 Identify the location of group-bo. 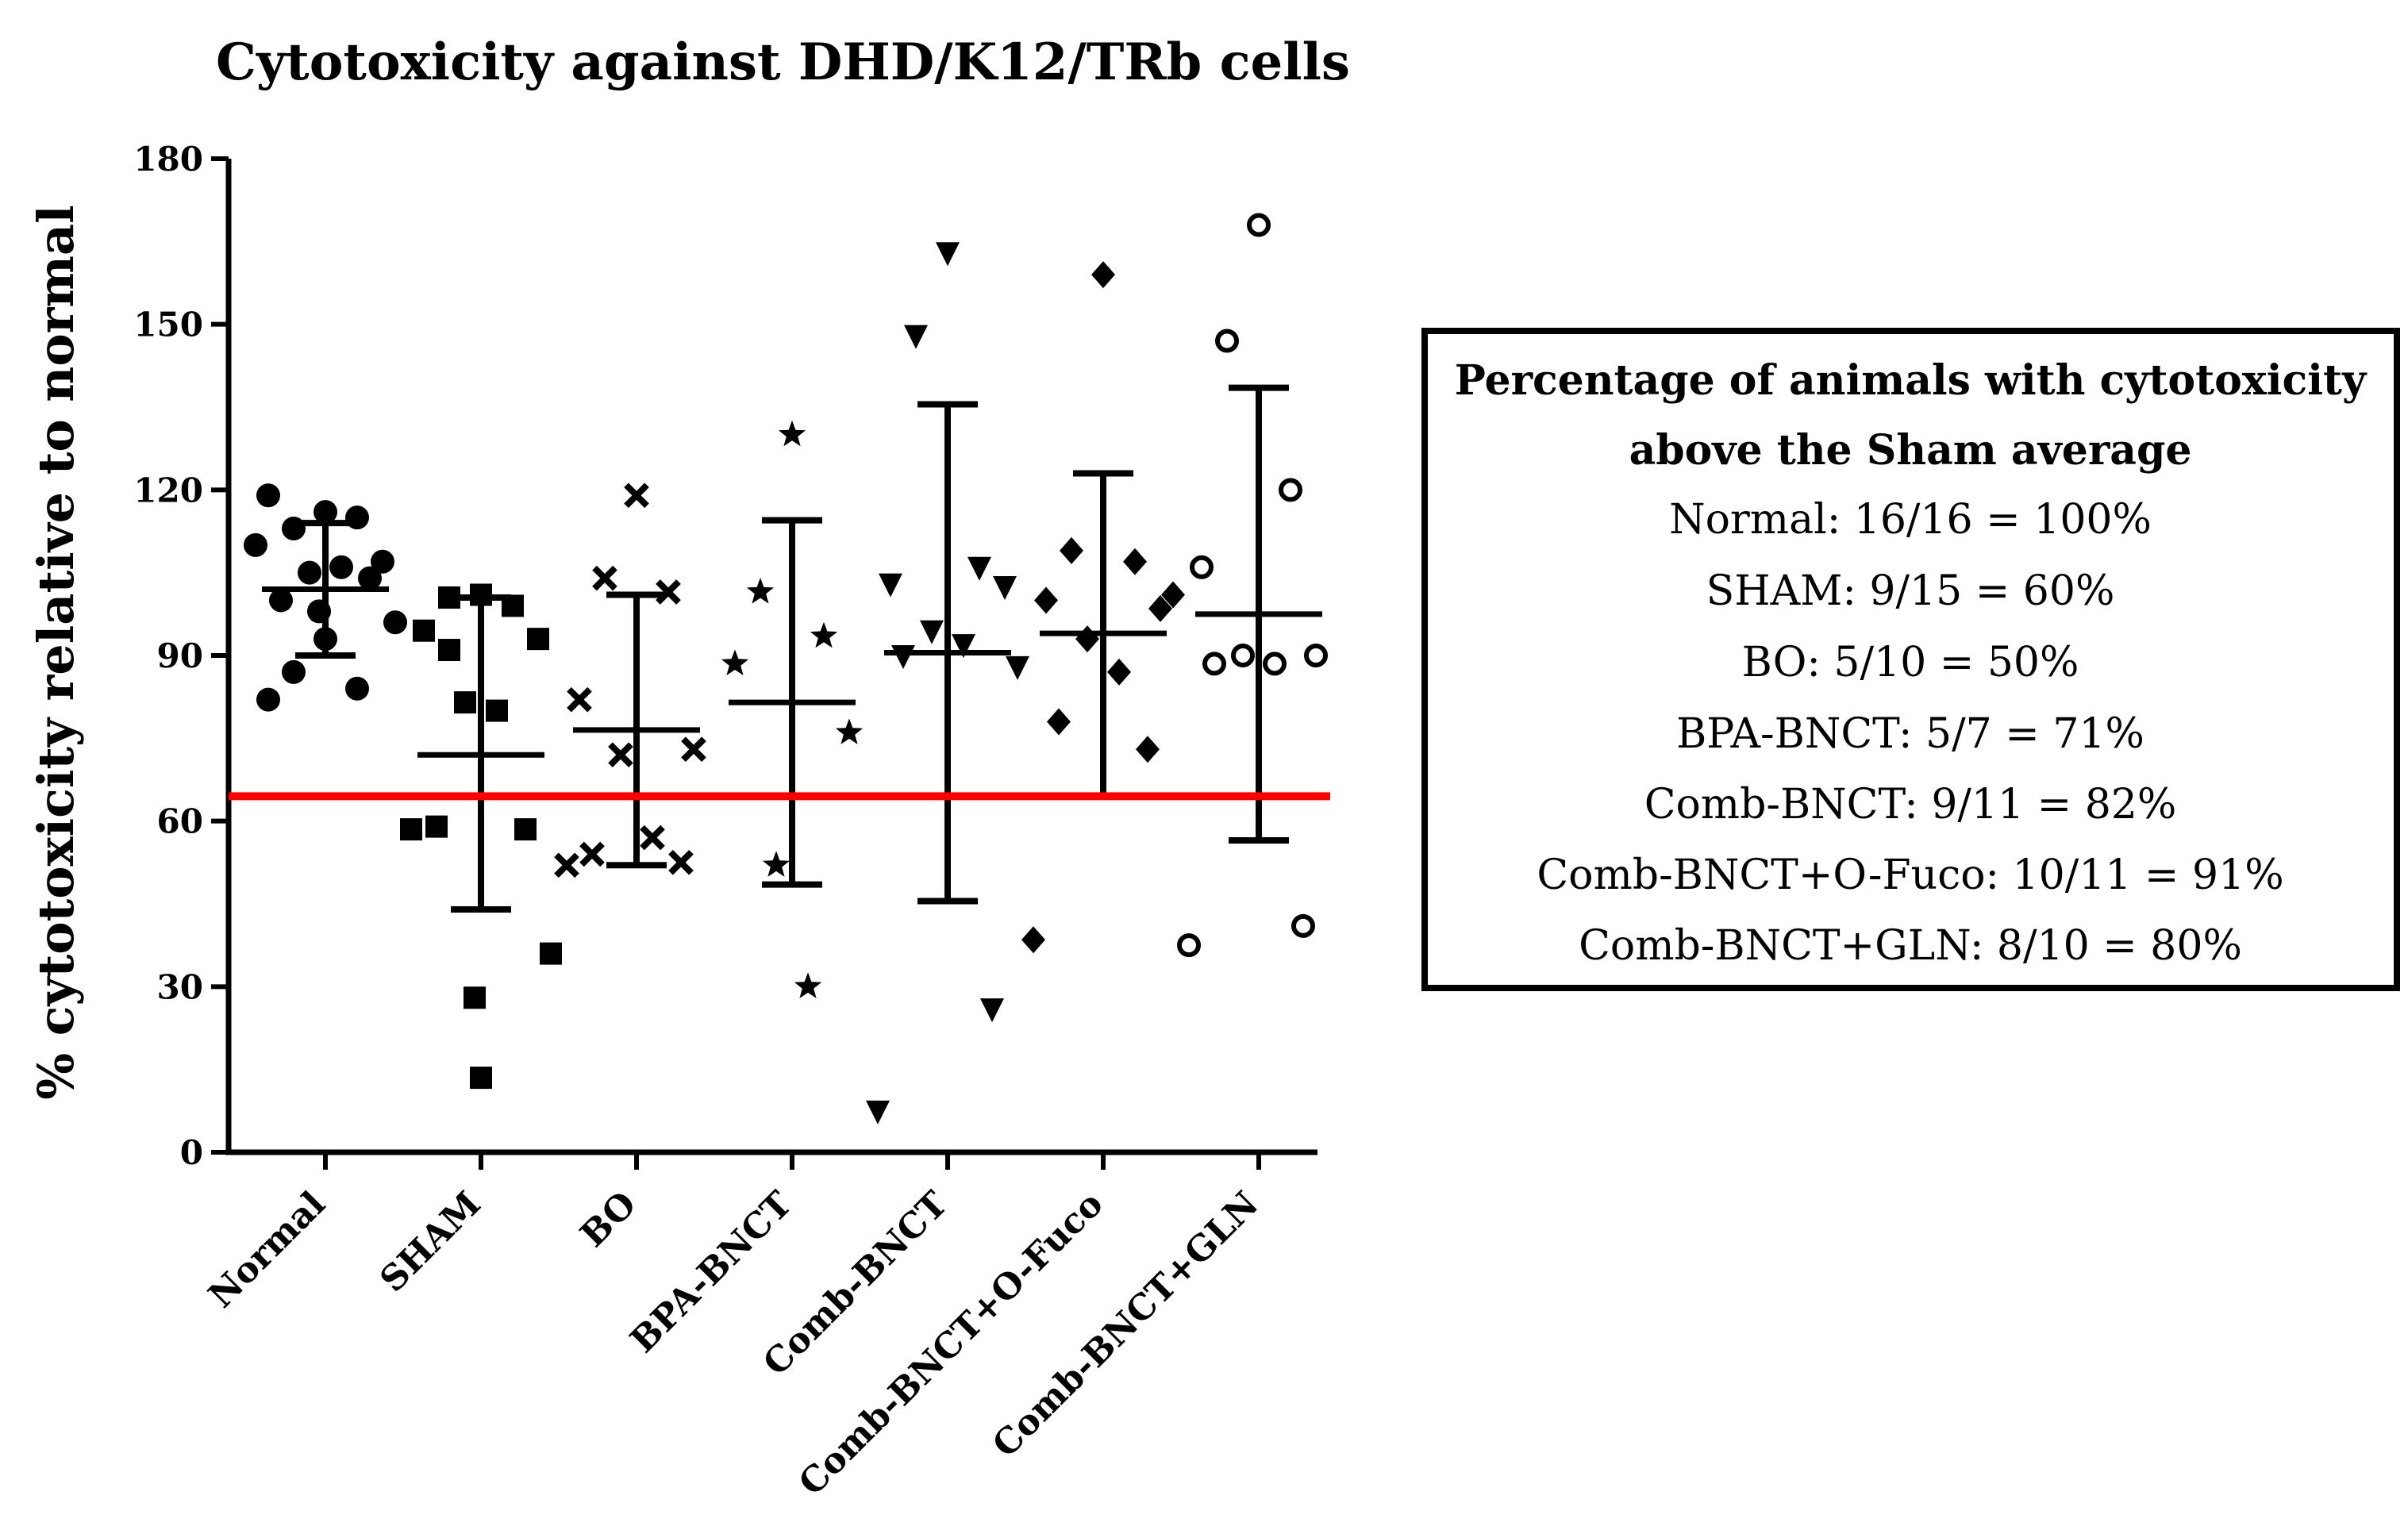
(630, 680).